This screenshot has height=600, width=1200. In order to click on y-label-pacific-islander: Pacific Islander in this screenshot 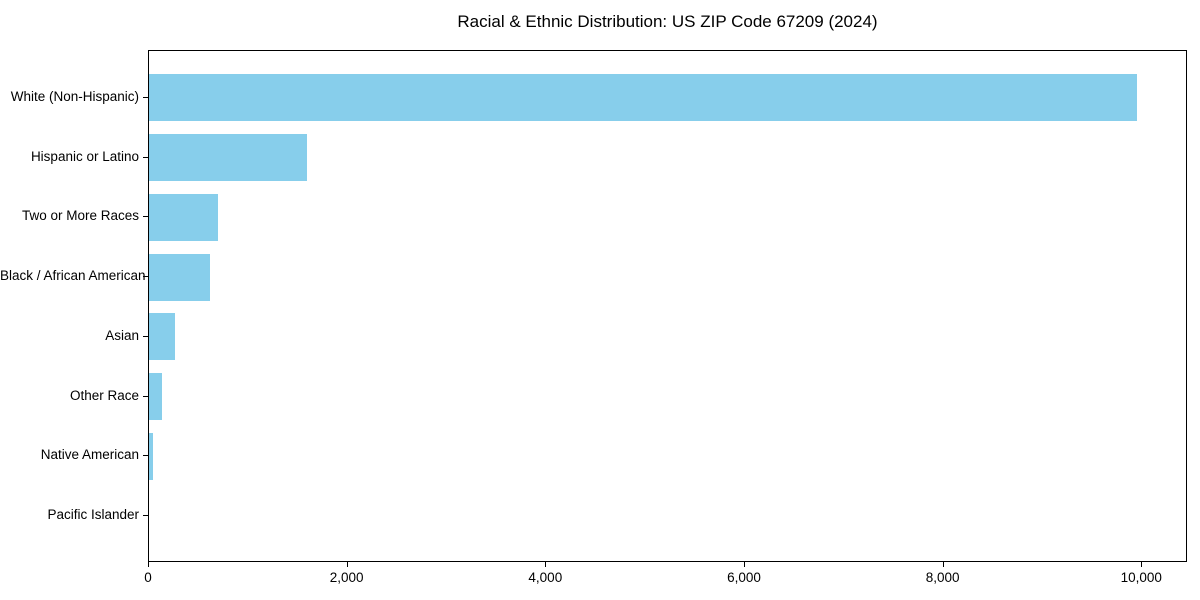, I will do `click(93, 515)`.